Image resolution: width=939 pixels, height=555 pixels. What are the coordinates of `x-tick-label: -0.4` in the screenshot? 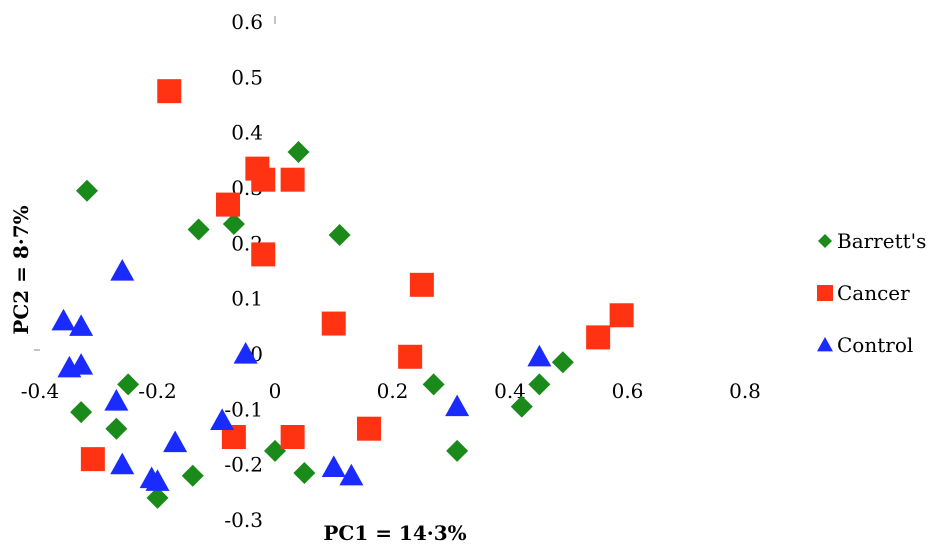 It's located at (40, 391).